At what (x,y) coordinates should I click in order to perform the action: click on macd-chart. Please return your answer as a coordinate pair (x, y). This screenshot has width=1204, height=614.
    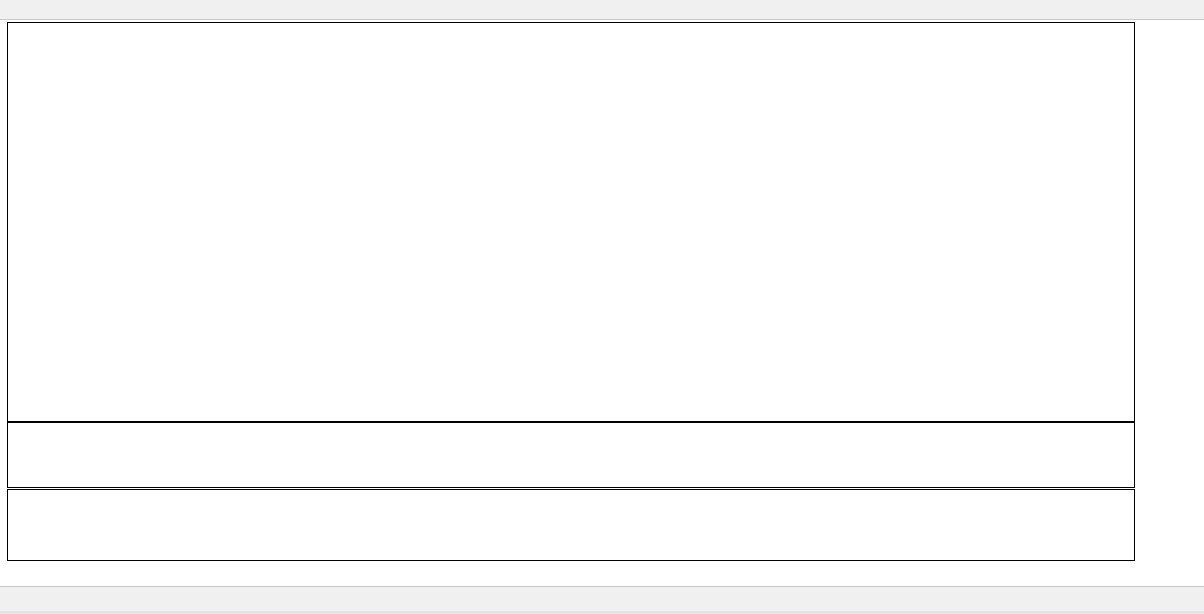
    Looking at the image, I should click on (571, 455).